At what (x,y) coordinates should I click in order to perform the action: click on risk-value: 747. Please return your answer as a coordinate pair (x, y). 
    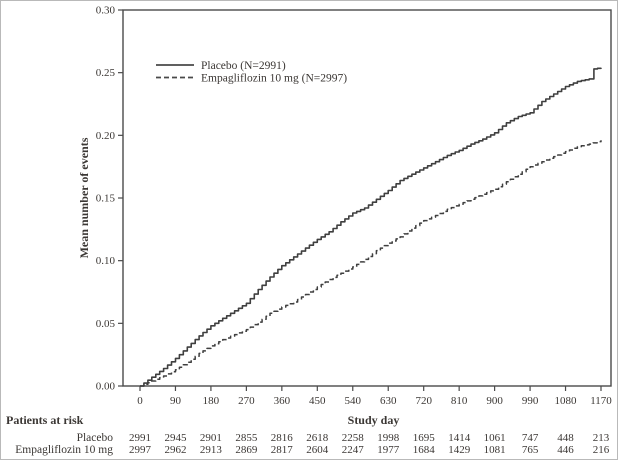
    Looking at the image, I should click on (530, 438).